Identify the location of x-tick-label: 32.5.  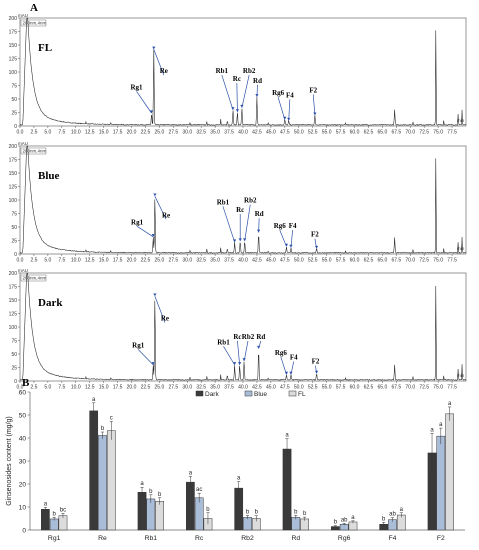
(201, 261).